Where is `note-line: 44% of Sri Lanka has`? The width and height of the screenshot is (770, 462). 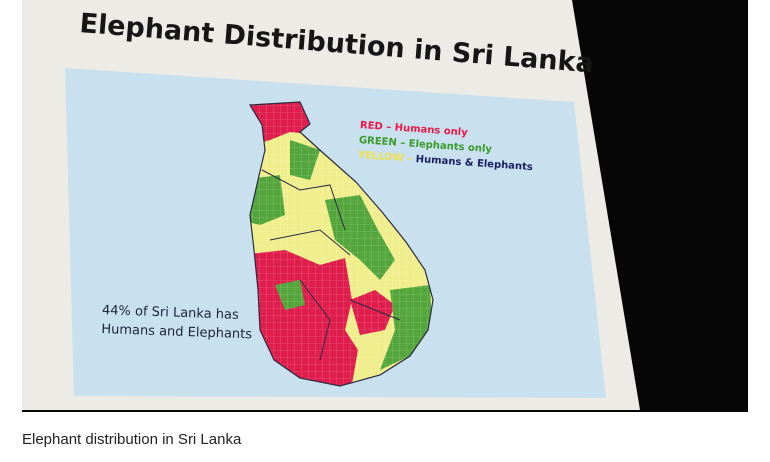
note-line: 44% of Sri Lanka has is located at coordinates (171, 313).